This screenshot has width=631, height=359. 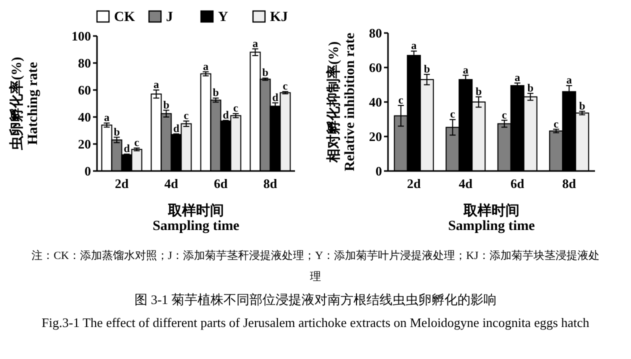 I want to click on text: 注：CK：添加蒸馏水对照；J：添加菊芋茎秆浸提液处理；Y：添加菊芋叶片浸提液处理；KJ：添加菊芋块茎浸提液处理, so click(x=315, y=266).